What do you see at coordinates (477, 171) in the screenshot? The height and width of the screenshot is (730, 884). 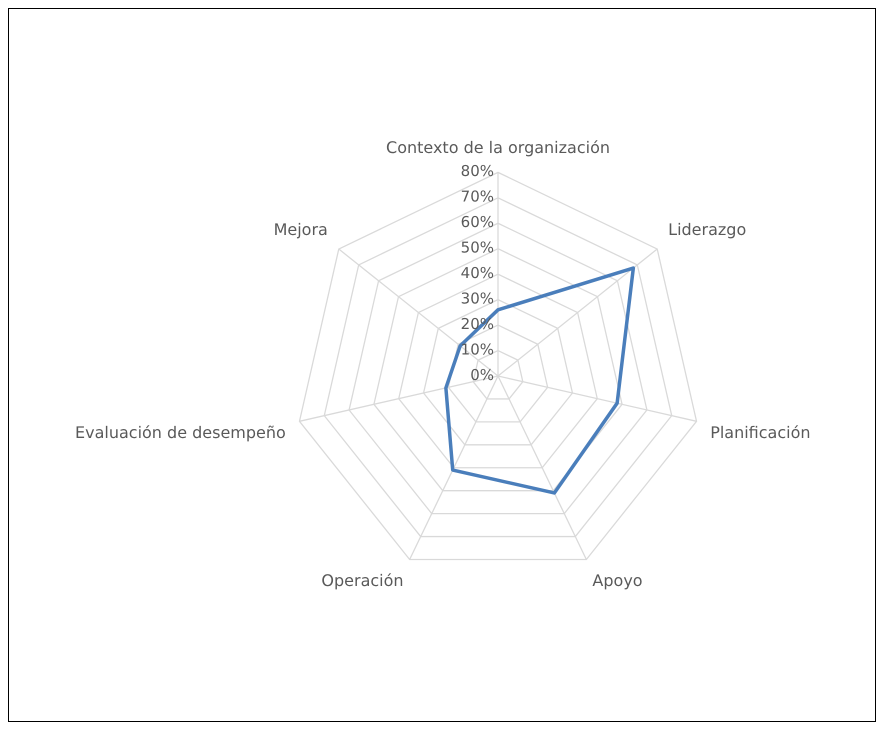 I see `y-tick-label: 80%` at bounding box center [477, 171].